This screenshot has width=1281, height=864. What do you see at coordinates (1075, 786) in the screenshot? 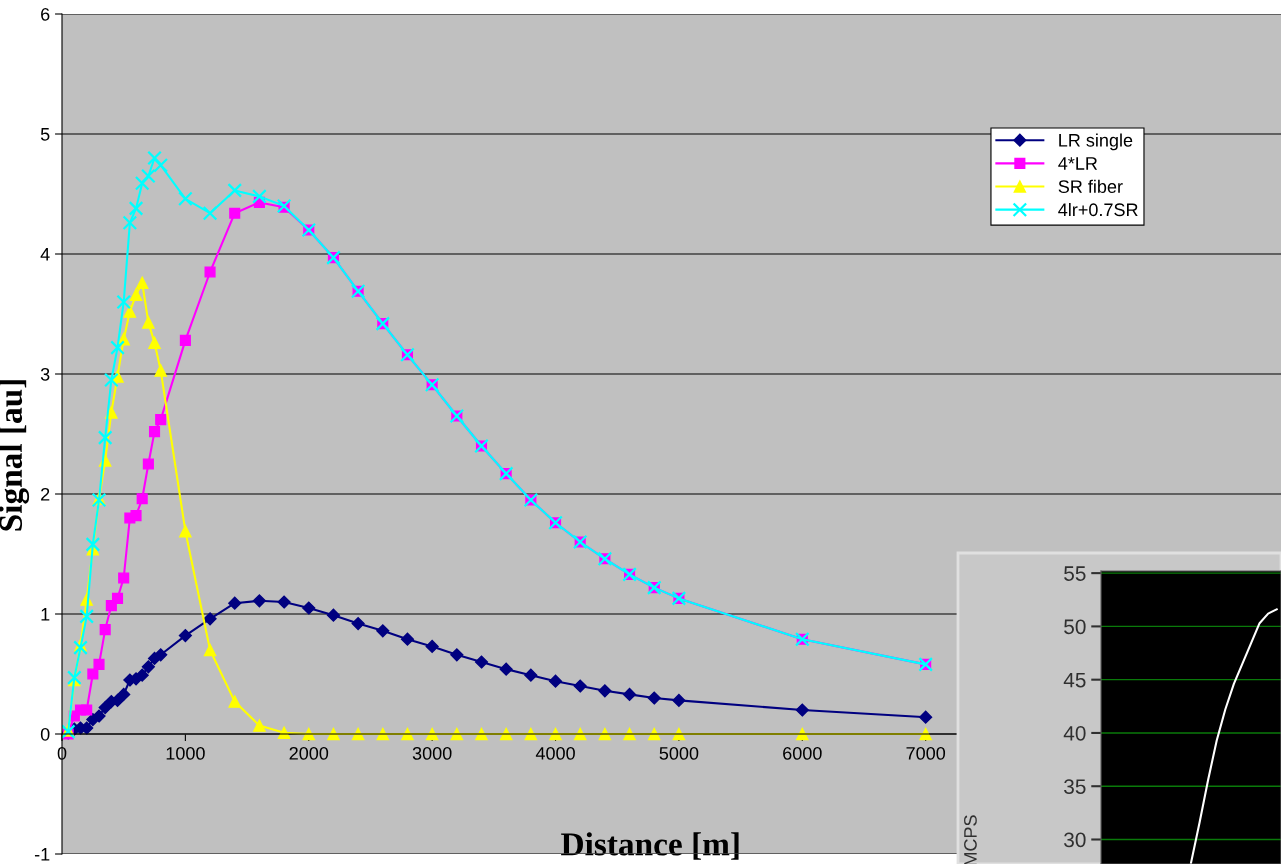
I see `y-tick-label: 35` at bounding box center [1075, 786].